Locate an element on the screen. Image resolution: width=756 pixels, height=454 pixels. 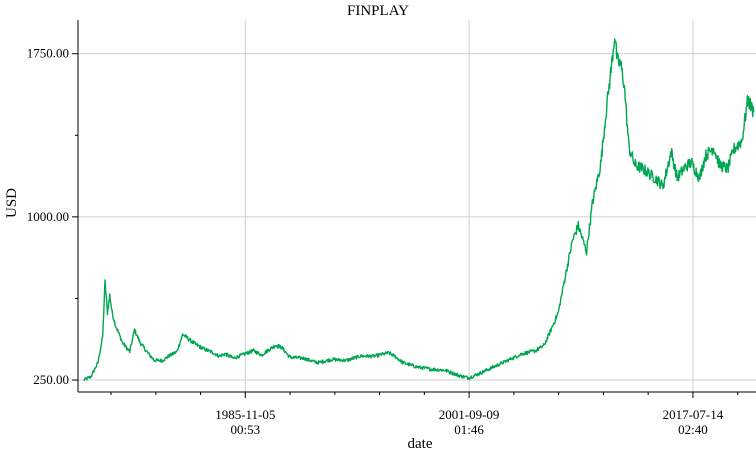
y-tick-label: 1750.00 is located at coordinates (48, 53).